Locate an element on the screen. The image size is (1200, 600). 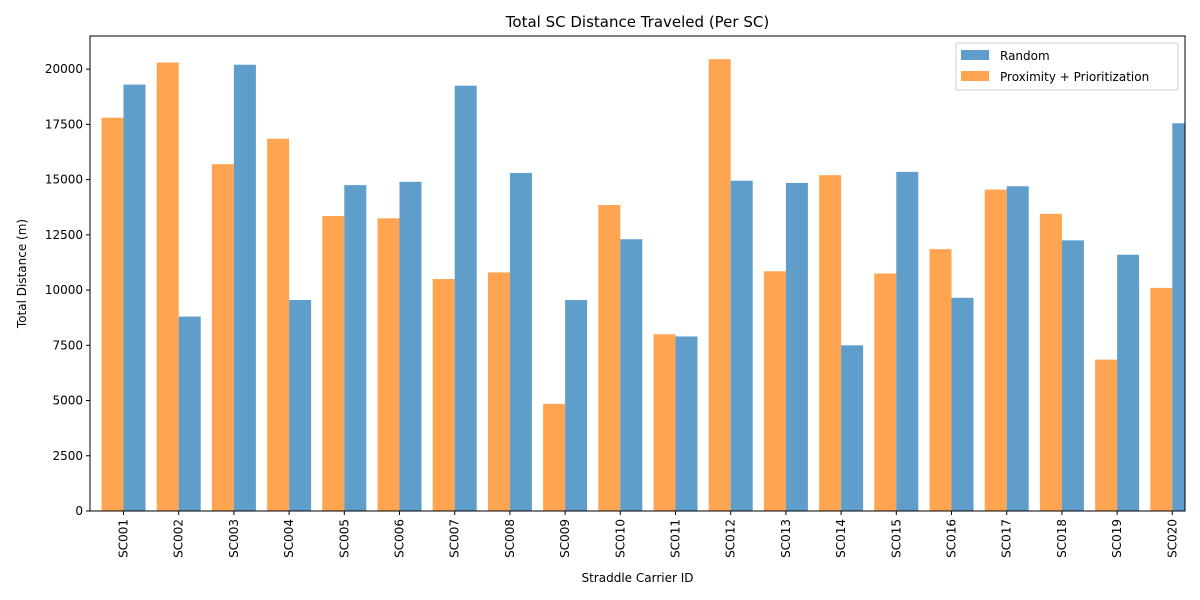
y-tick-label: 7500 is located at coordinates (67, 345).